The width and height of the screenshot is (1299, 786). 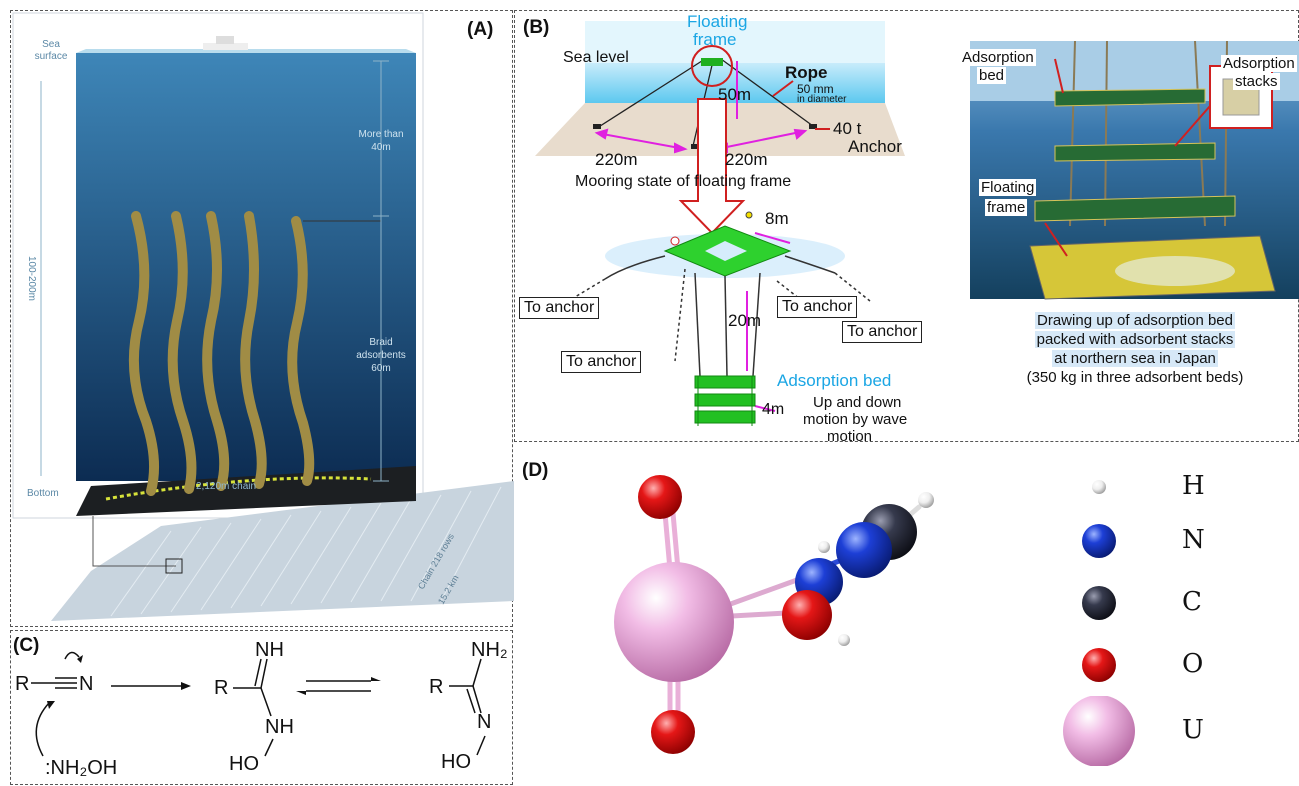 I want to click on panel-c: (C) R N :NH₂OH R NH NH HO R NH₂ N, so click(x=261, y=707).